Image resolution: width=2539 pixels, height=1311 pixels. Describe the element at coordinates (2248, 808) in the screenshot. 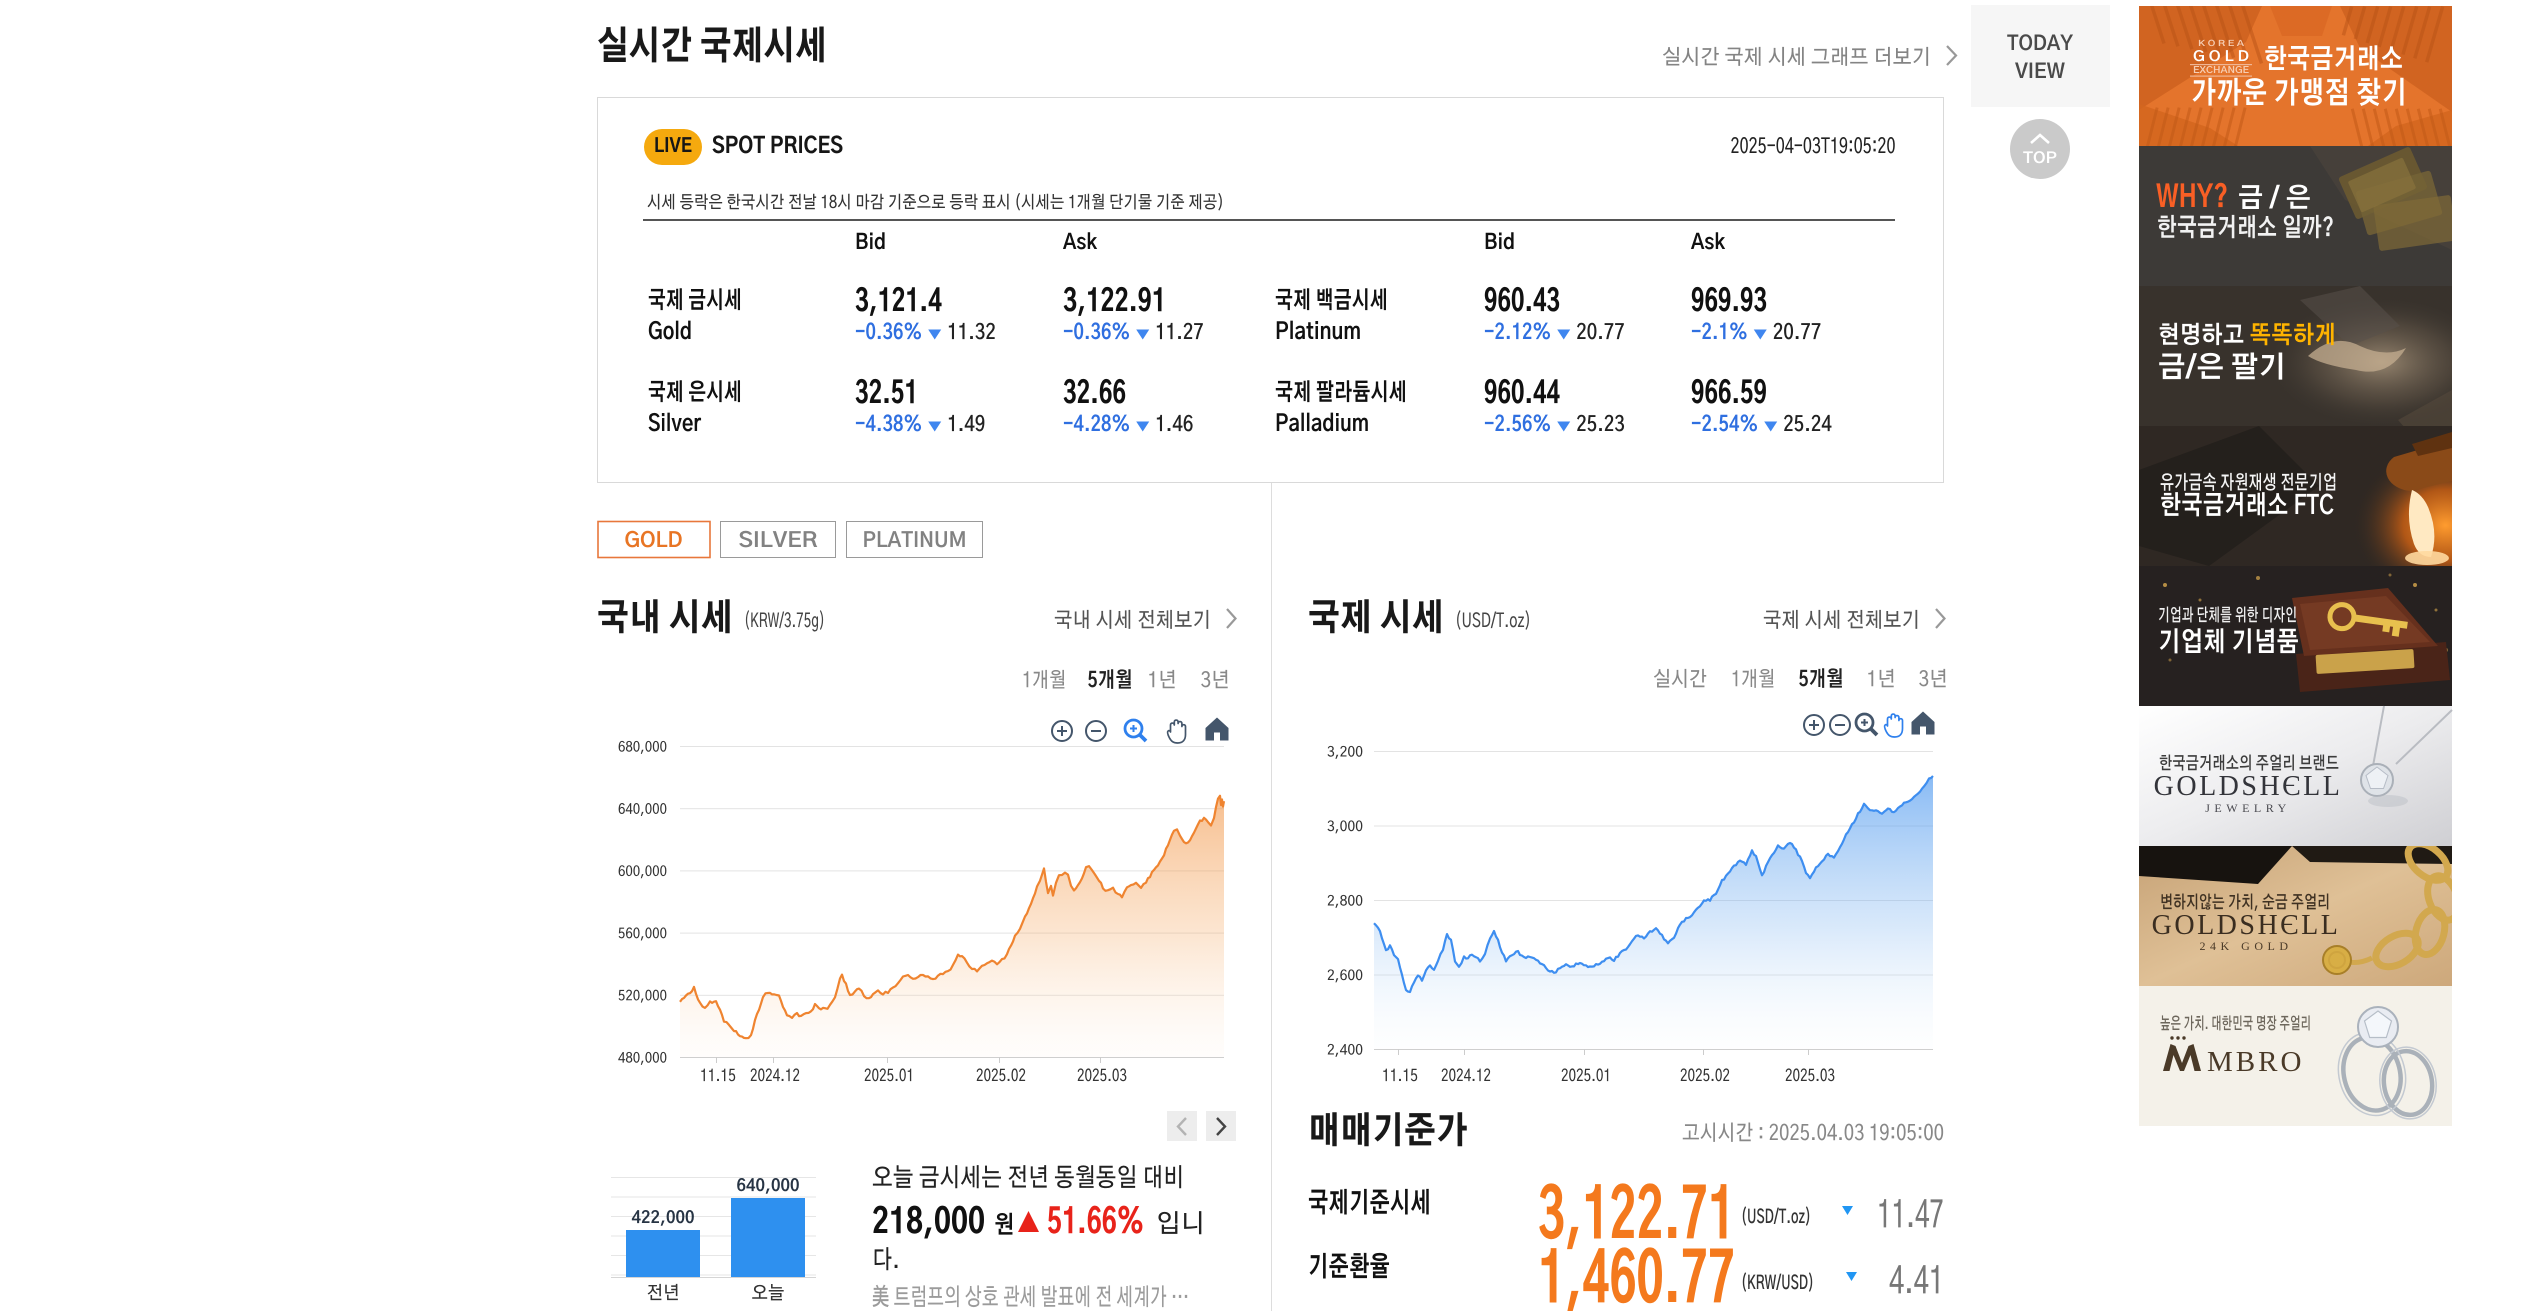

I see `svg-text: JEWELRY` at that location.